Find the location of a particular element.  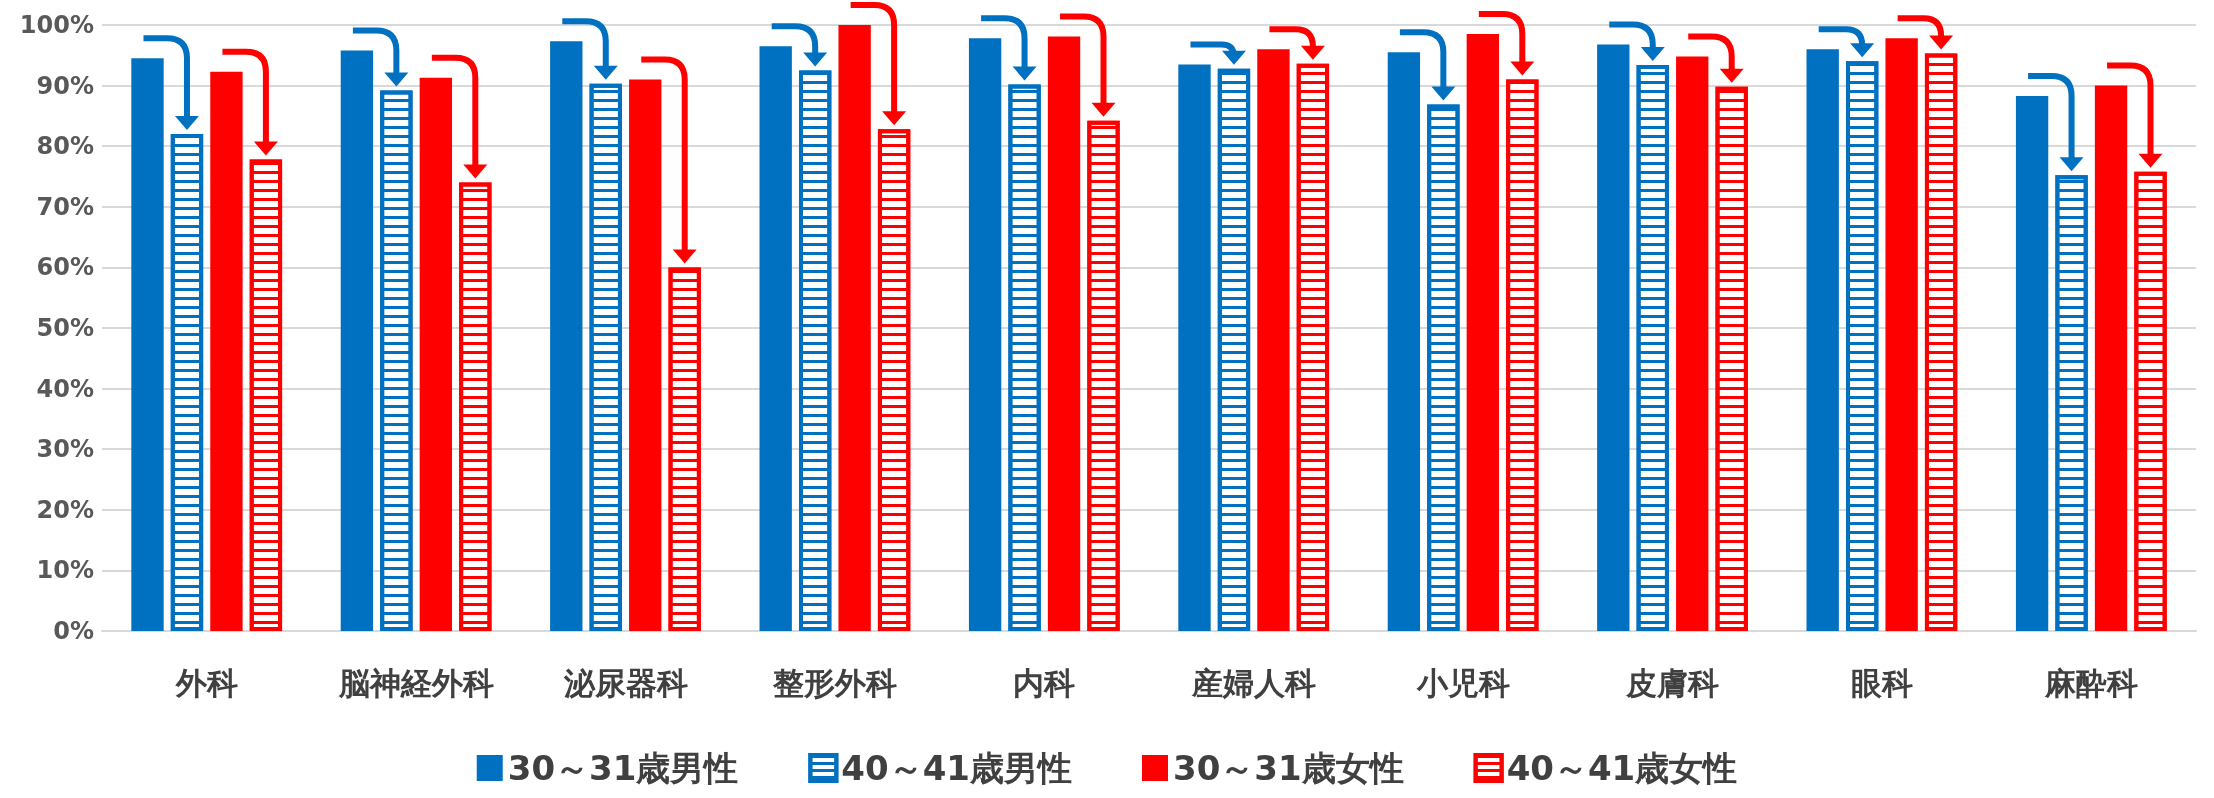

x-tick-label: 皮膚科 is located at coordinates (1672, 682).